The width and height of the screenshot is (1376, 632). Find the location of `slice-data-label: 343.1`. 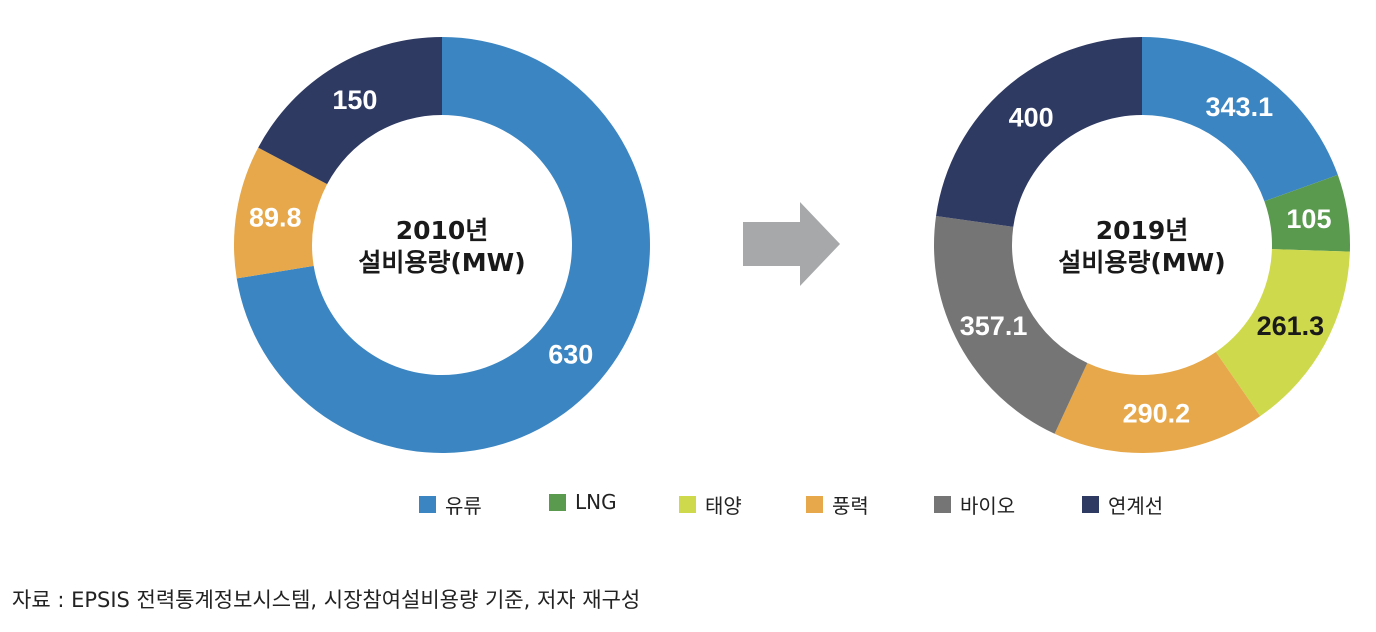

slice-data-label: 343.1 is located at coordinates (1240, 107).